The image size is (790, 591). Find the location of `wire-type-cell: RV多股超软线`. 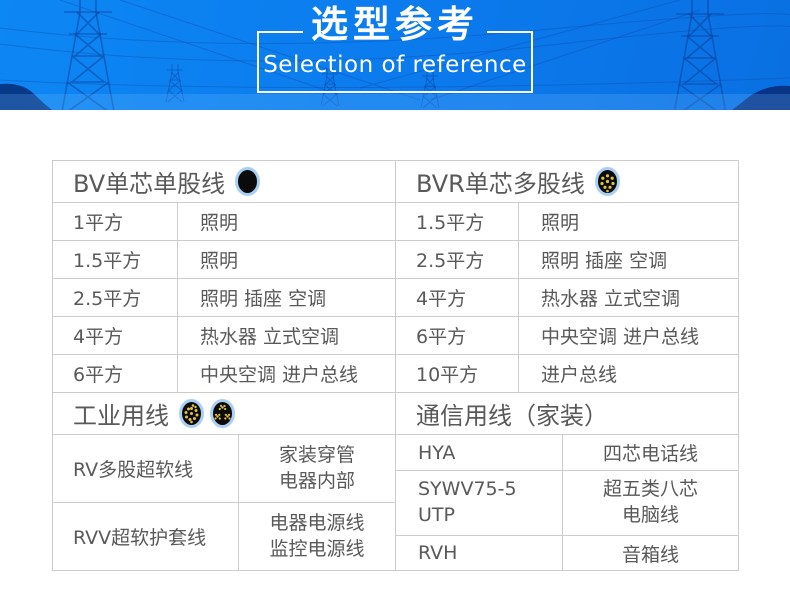

wire-type-cell: RV多股超软线 is located at coordinates (146, 469).